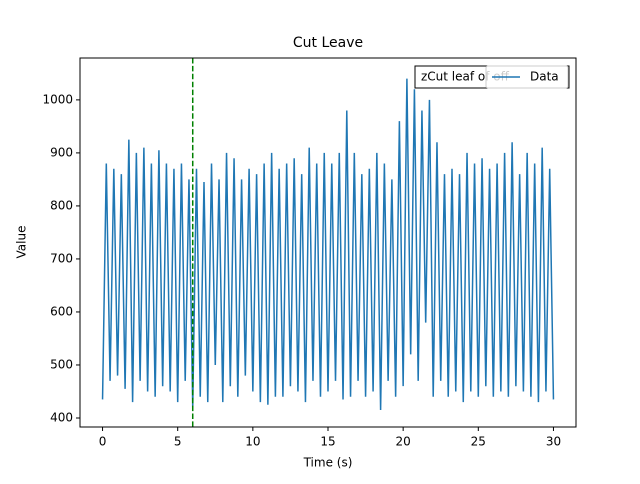 This screenshot has width=640, height=484. Describe the element at coordinates (328, 43) in the screenshot. I see `chart-title: Cut Leave` at that location.